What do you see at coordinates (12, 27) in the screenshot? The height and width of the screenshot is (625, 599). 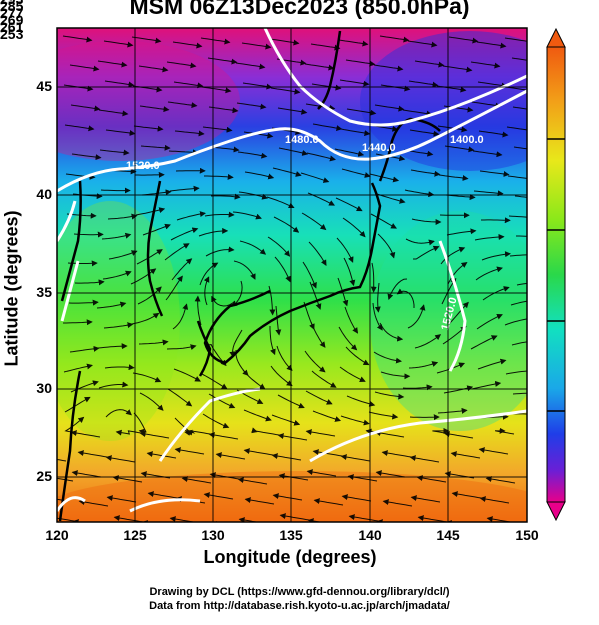 I see `colorbar-tick-label: 261` at bounding box center [12, 27].